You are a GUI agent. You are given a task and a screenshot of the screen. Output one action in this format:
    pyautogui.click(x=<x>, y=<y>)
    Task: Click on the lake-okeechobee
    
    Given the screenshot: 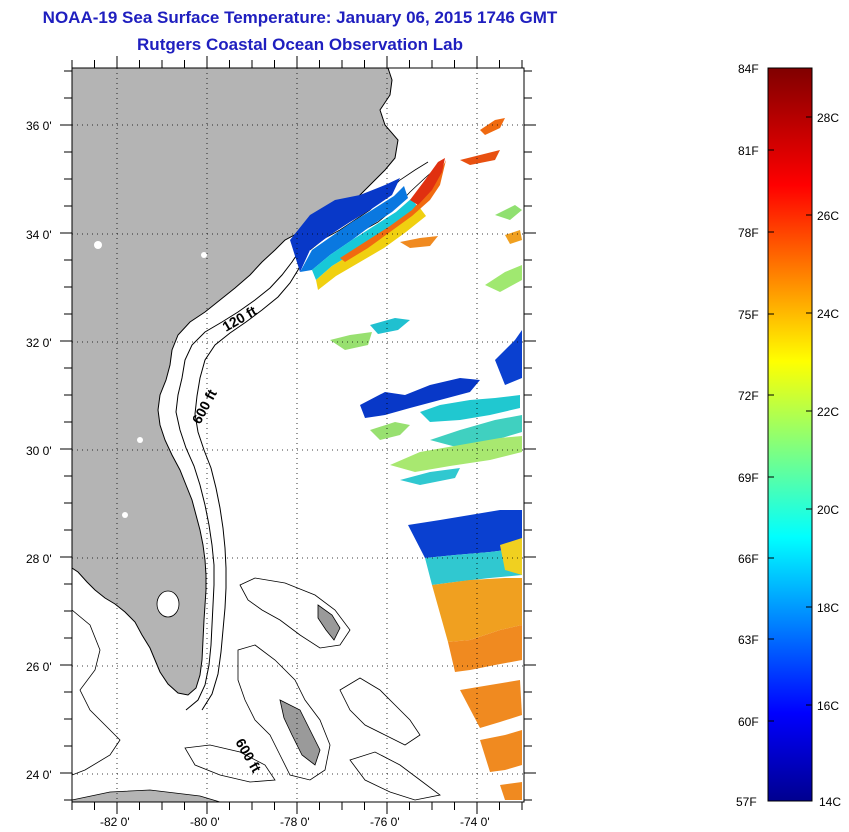 What is the action you would take?
    pyautogui.click(x=168, y=604)
    